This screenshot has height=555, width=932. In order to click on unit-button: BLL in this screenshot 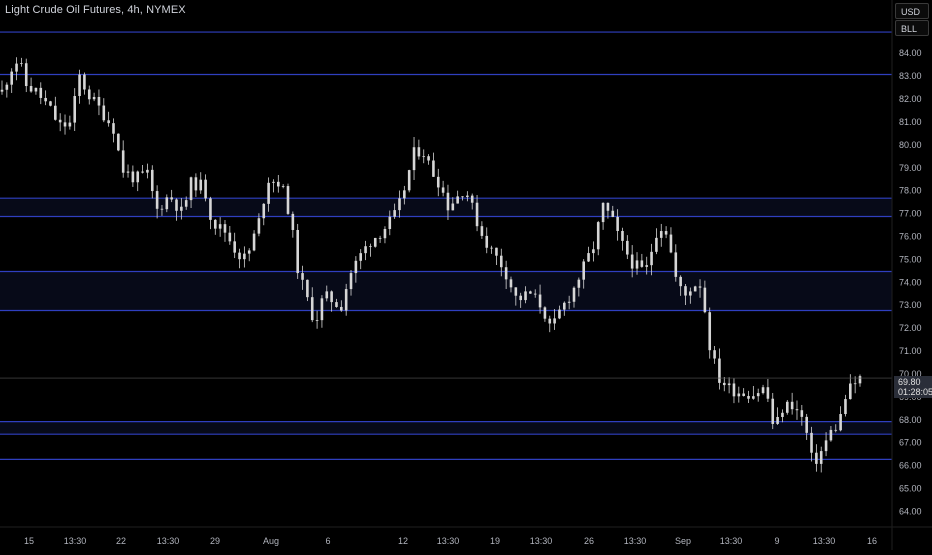, I will do `click(912, 28)`.